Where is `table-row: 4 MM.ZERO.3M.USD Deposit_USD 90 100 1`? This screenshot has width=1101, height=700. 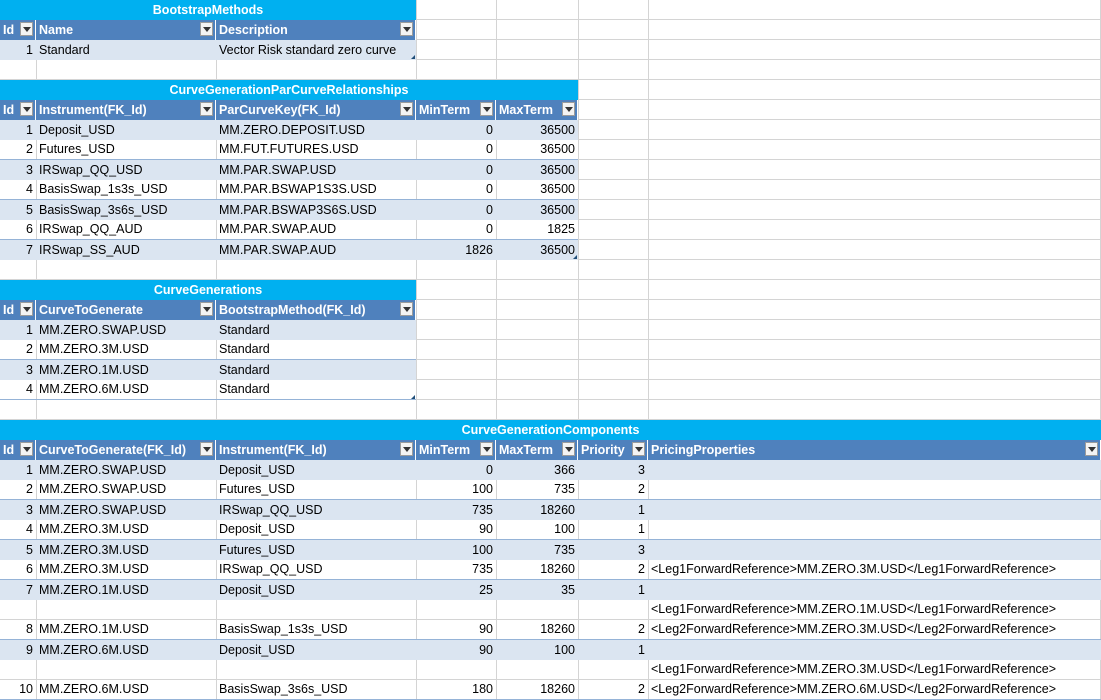
table-row: 4 MM.ZERO.3M.USD Deposit_USD 90 100 1 is located at coordinates (550, 530).